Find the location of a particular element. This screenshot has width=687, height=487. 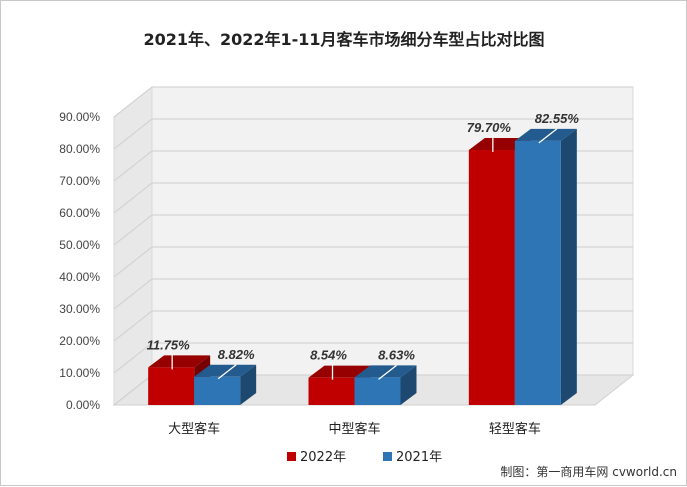

chart-title: 2021年、2022年1-11月客车市场细分车型占比对比图 is located at coordinates (343, 39).